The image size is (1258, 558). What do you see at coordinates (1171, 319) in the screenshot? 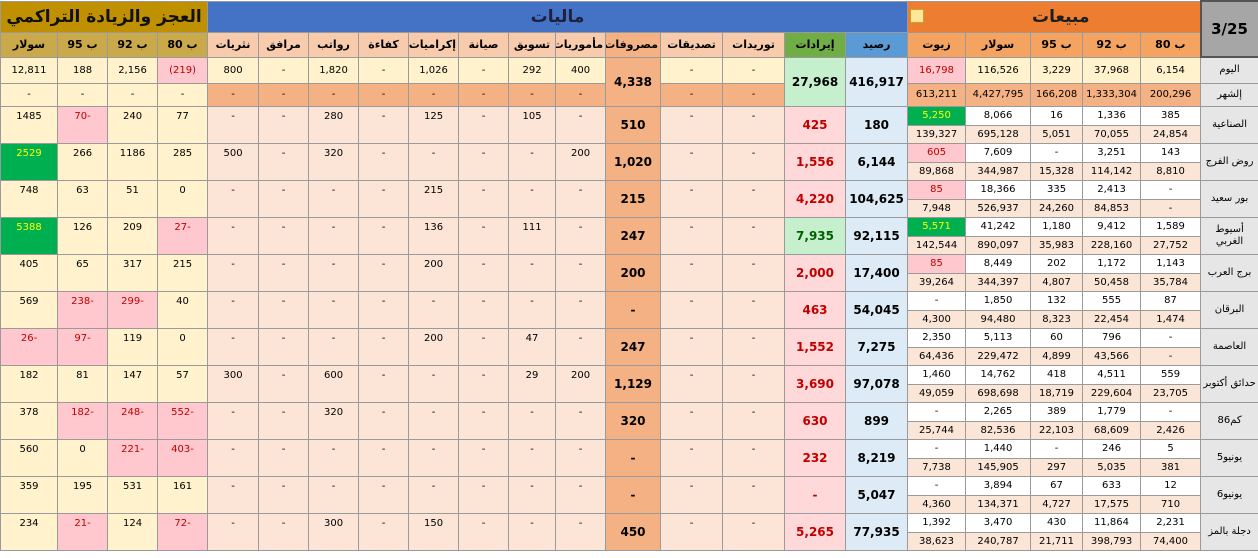
I see `sales-cell: 1,474` at bounding box center [1171, 319].